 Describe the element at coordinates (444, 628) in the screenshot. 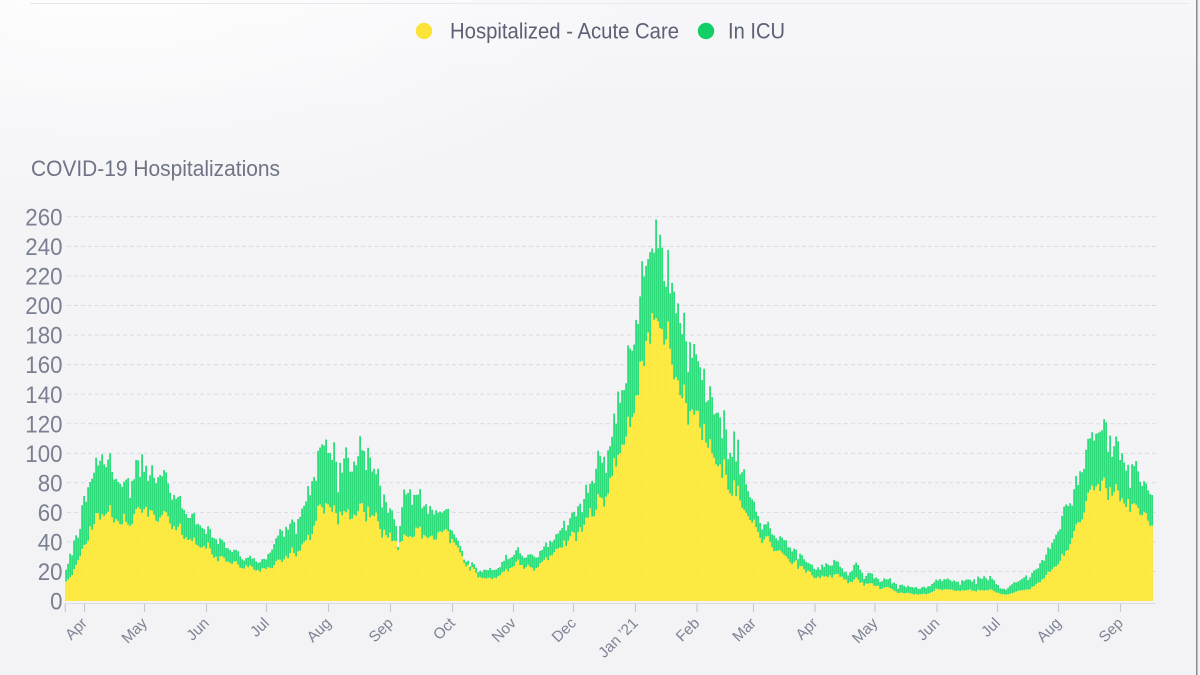

I see `svg-text: Oct` at that location.